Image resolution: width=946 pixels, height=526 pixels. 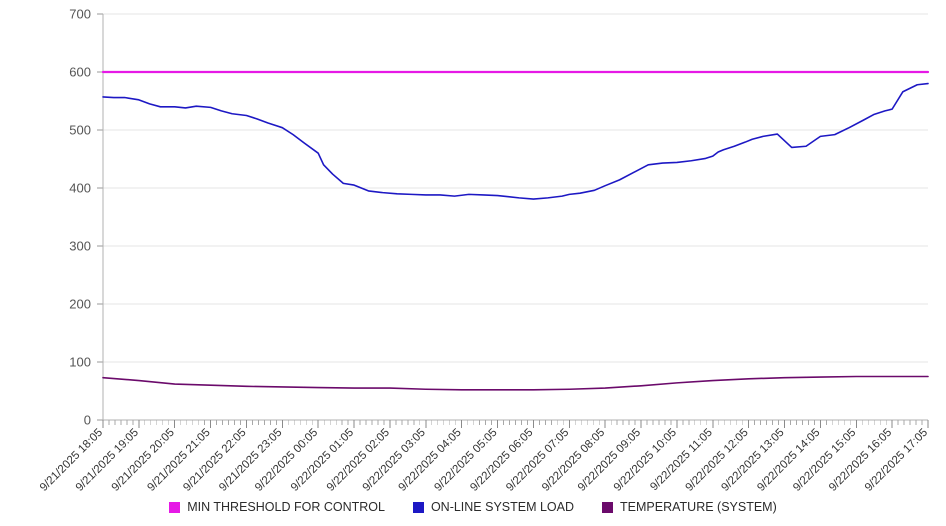 I want to click on legend-item: ON-LINE SYSTEM LOAD, so click(x=493, y=507).